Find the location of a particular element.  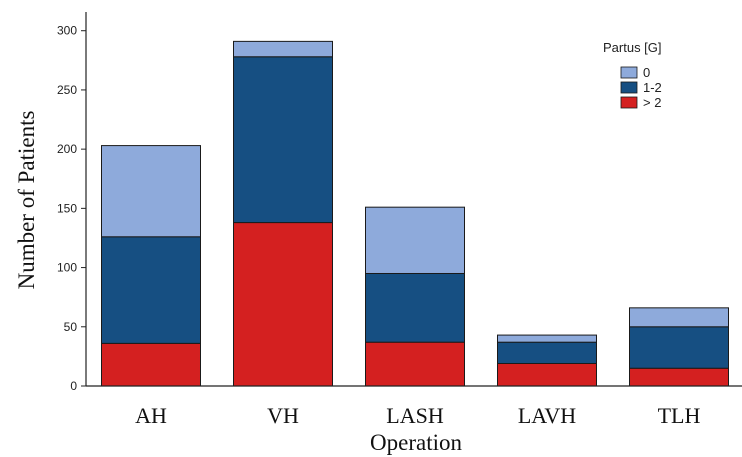

x-tick-label: VH is located at coordinates (283, 415).